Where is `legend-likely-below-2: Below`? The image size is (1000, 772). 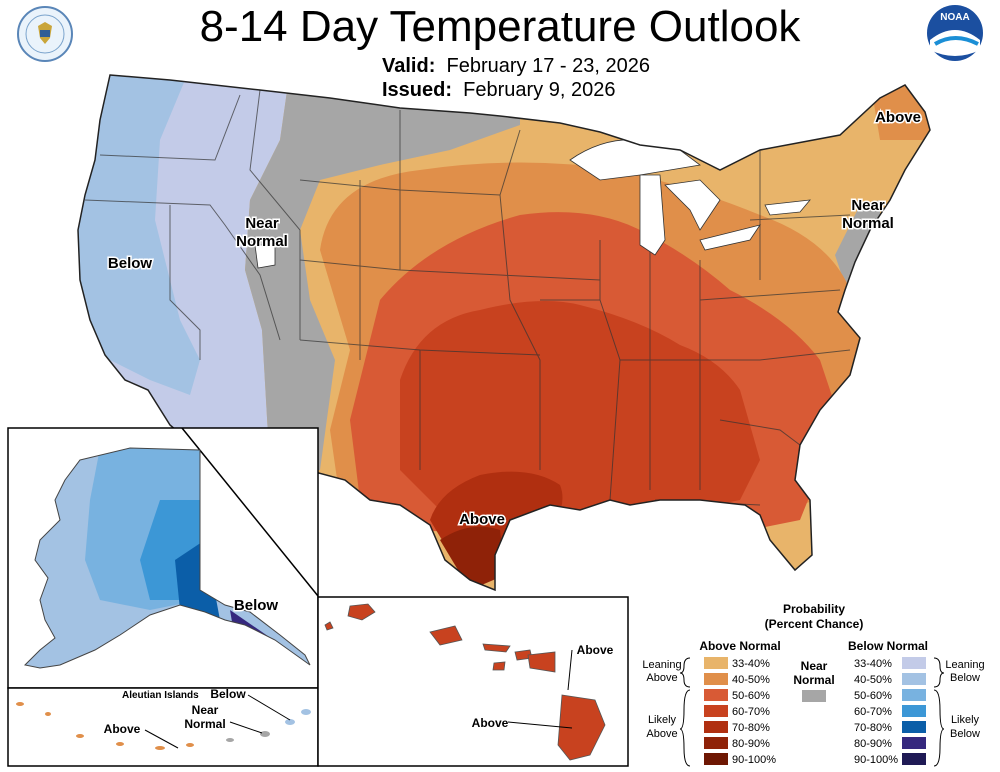 legend-likely-below-2: Below is located at coordinates (965, 734).